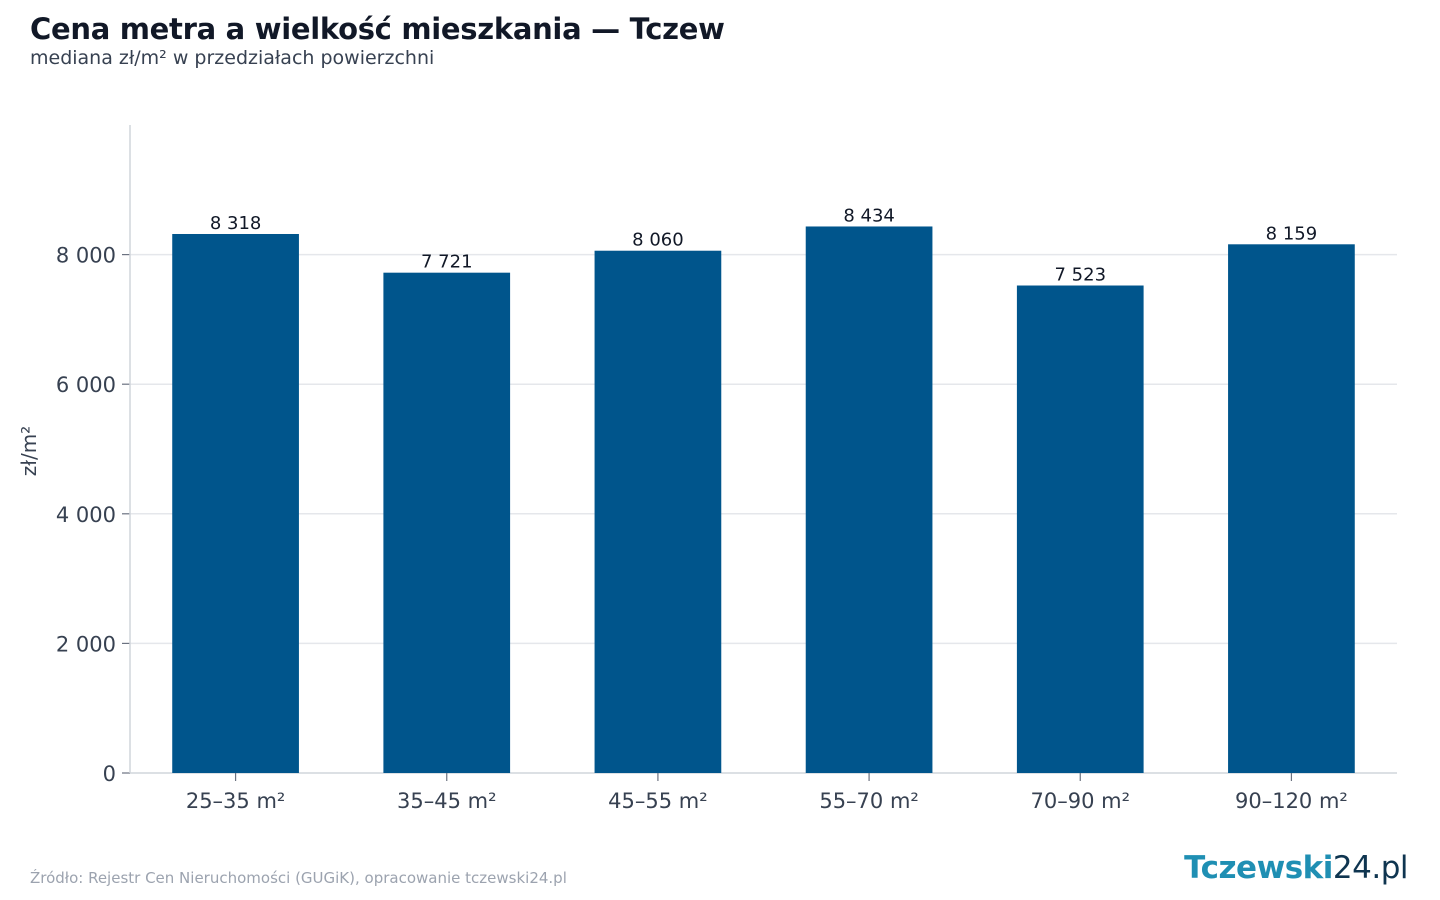  I want to click on bar-value-label: 8 060, so click(658, 240).